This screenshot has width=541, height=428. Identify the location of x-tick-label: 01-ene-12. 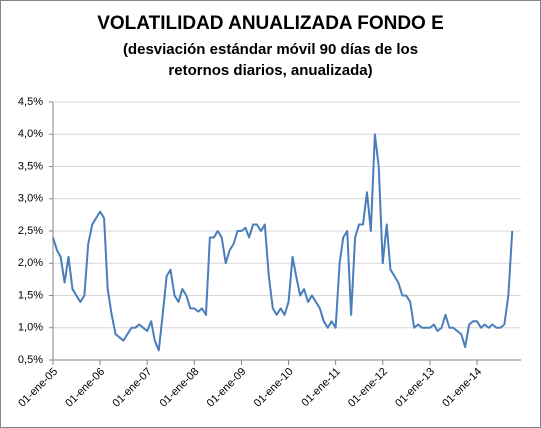
(368, 388).